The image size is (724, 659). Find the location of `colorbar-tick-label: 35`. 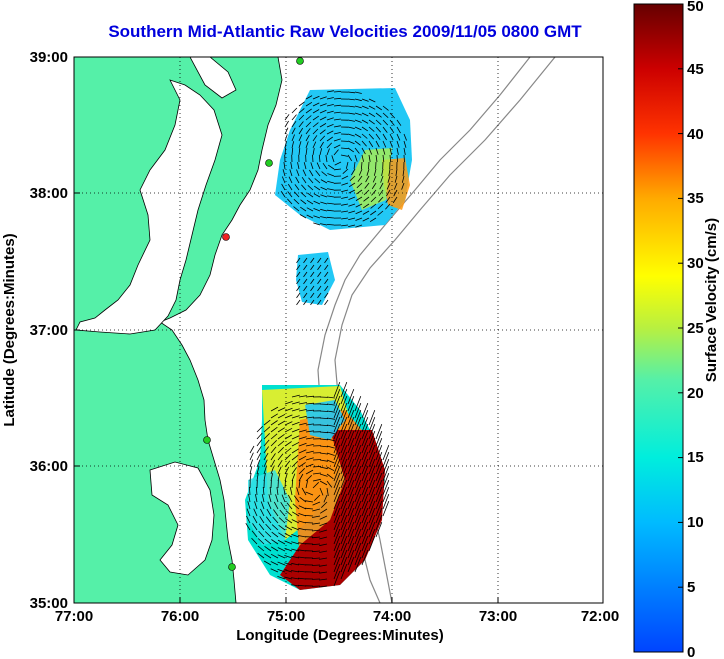

colorbar-tick-label: 35 is located at coordinates (695, 198).